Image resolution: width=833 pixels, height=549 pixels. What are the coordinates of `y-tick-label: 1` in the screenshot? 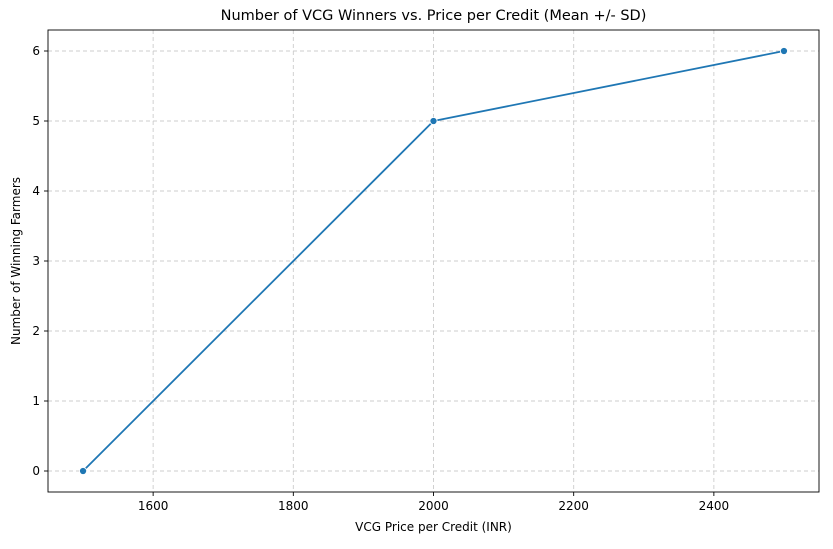 It's located at (36, 401).